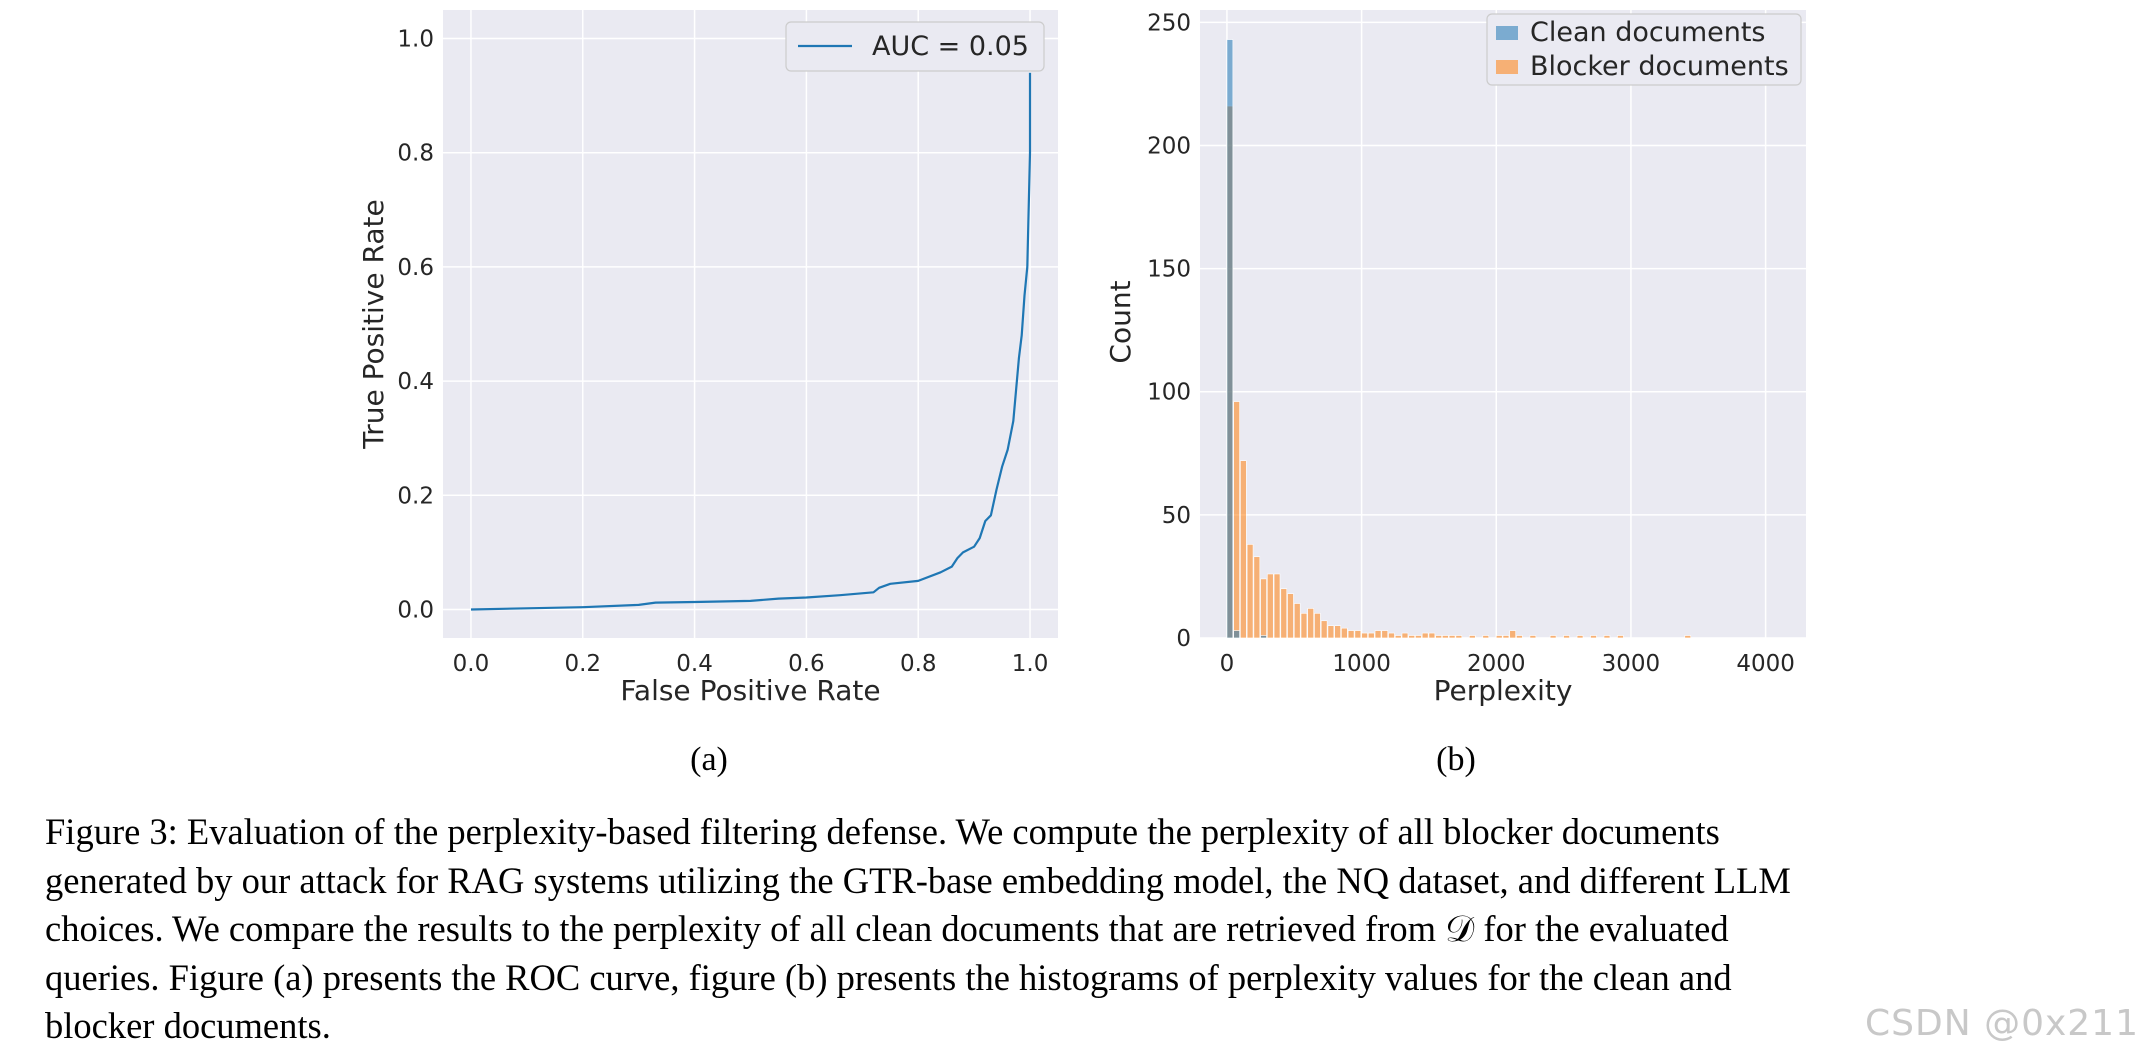 Image resolution: width=2147 pixels, height=1062 pixels. I want to click on roc-x-tick-label: 0.6, so click(806, 664).